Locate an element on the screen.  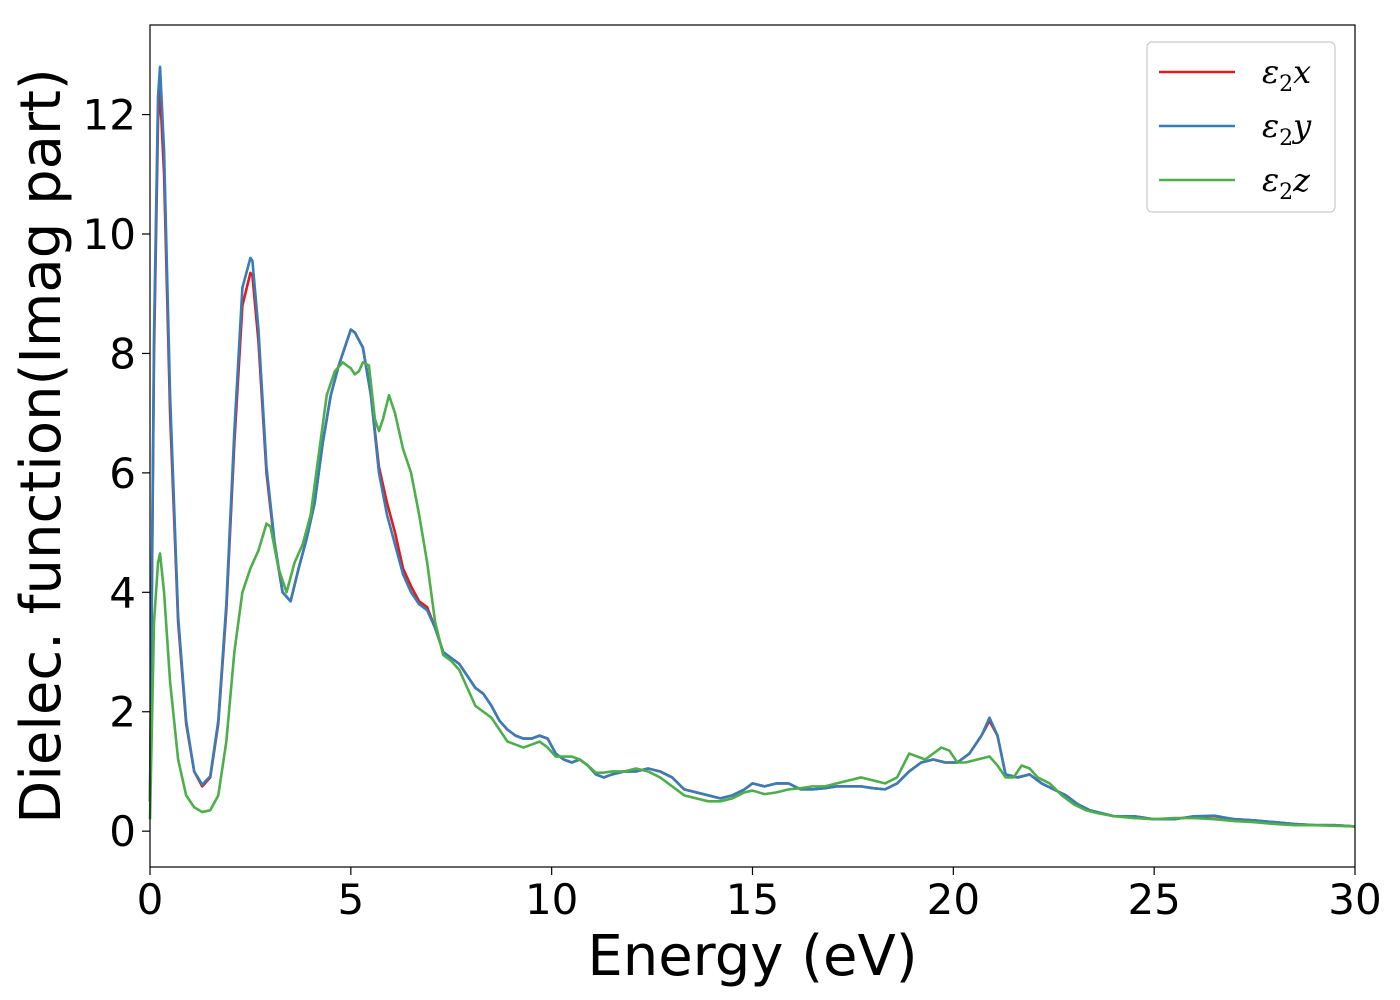
x-tick-label: 15 is located at coordinates (752, 899).